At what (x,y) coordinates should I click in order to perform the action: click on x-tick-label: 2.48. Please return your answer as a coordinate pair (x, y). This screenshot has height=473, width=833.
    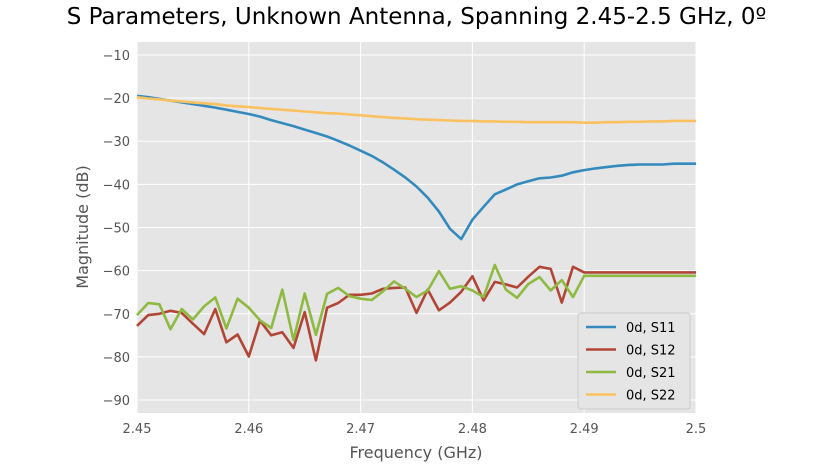
    Looking at the image, I should click on (472, 429).